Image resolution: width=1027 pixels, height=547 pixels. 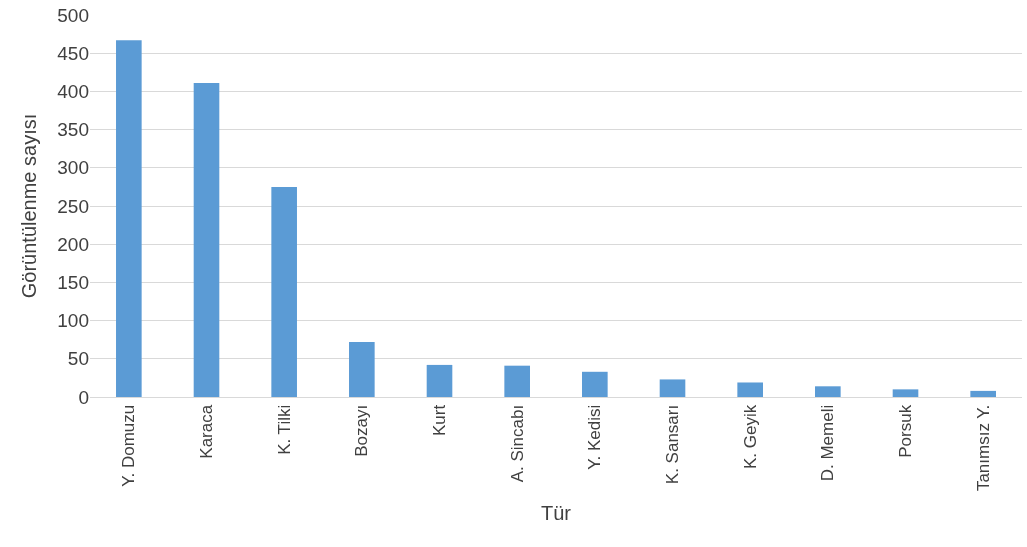 What do you see at coordinates (983, 448) in the screenshot?
I see `x-tick-label: Tanımsız Y.` at bounding box center [983, 448].